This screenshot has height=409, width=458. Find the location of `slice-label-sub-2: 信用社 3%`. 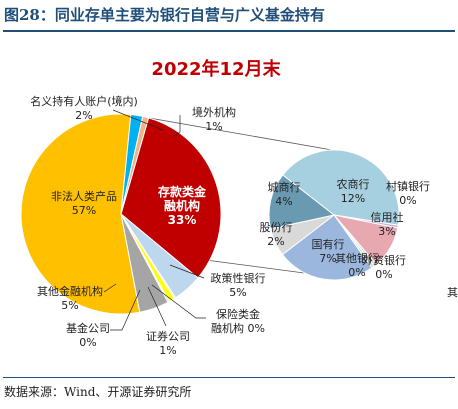

slice-label-sub-2: 信用社 3% is located at coordinates (387, 224).